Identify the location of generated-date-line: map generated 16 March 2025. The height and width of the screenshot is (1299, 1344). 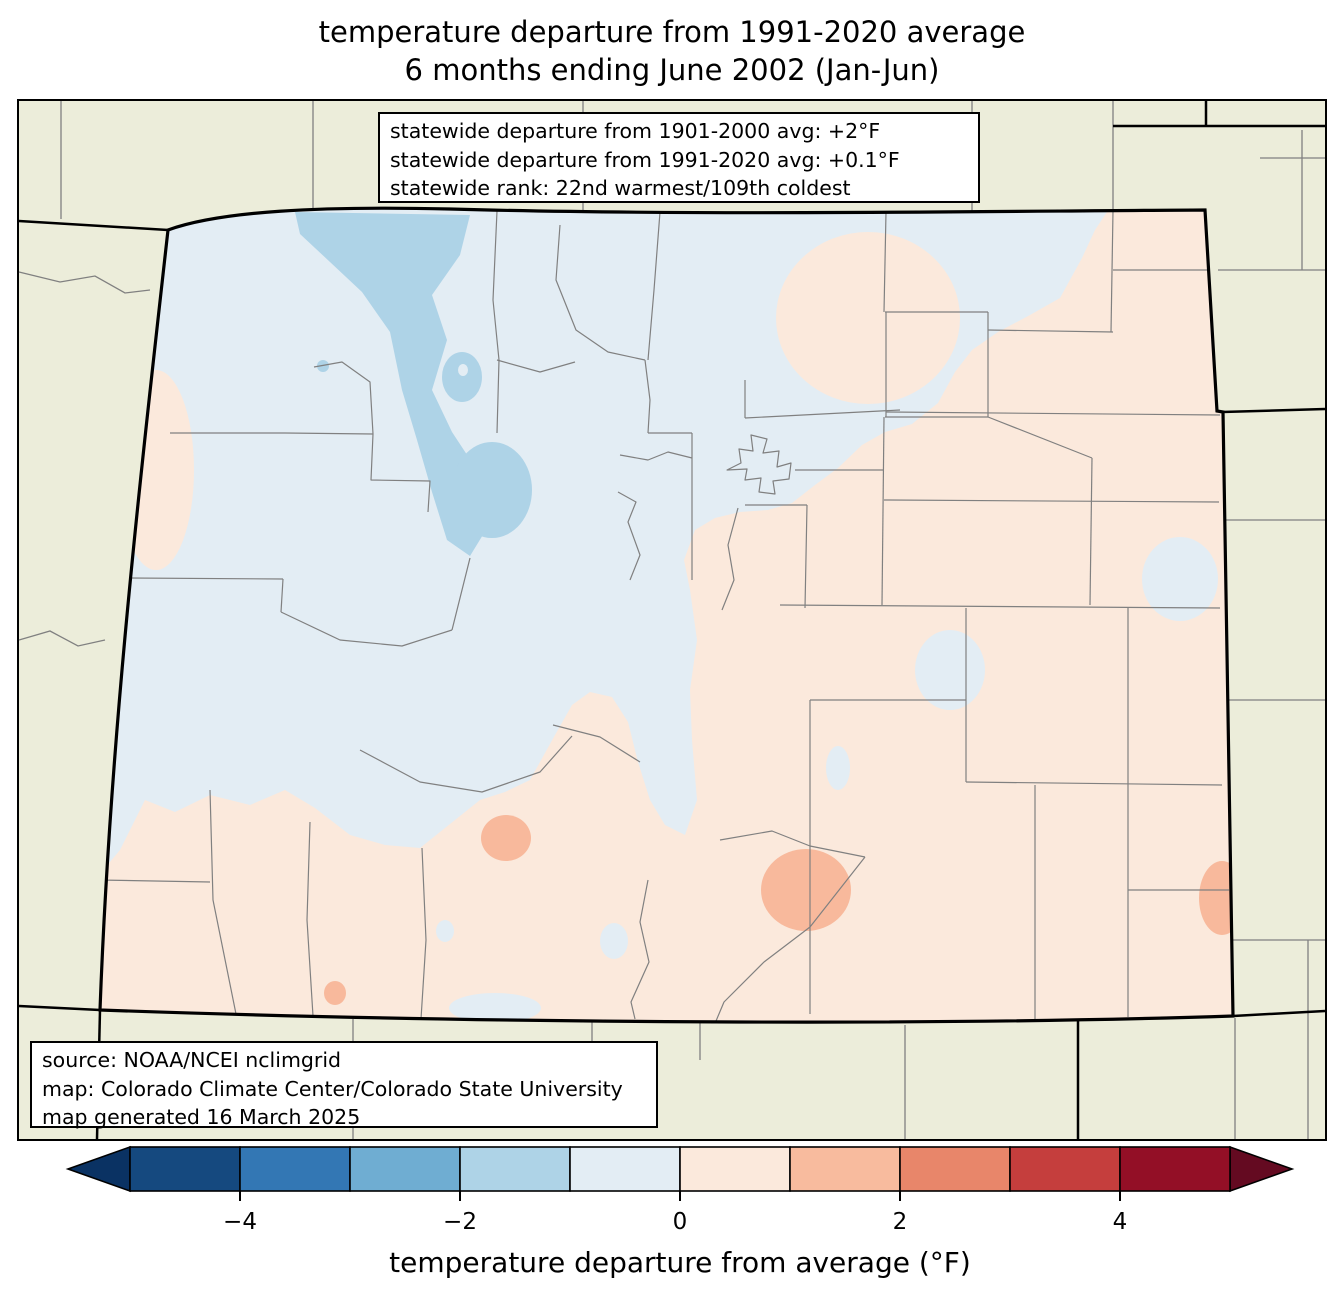
(201, 1117).